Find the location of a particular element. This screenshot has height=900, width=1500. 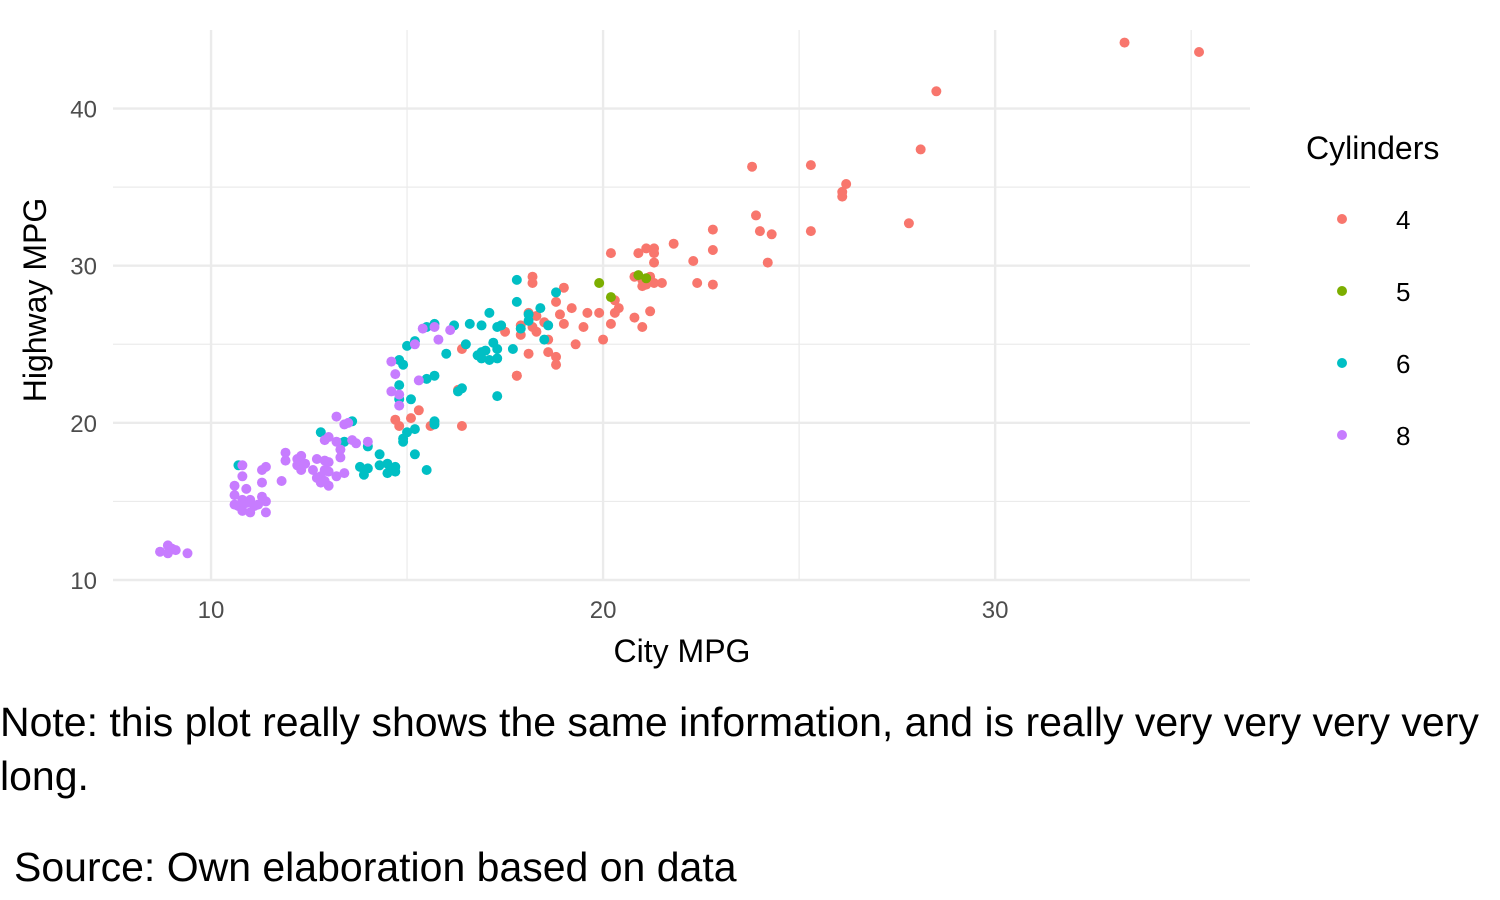

caption-source: Source: Own elaboration based on data is located at coordinates (375, 867).